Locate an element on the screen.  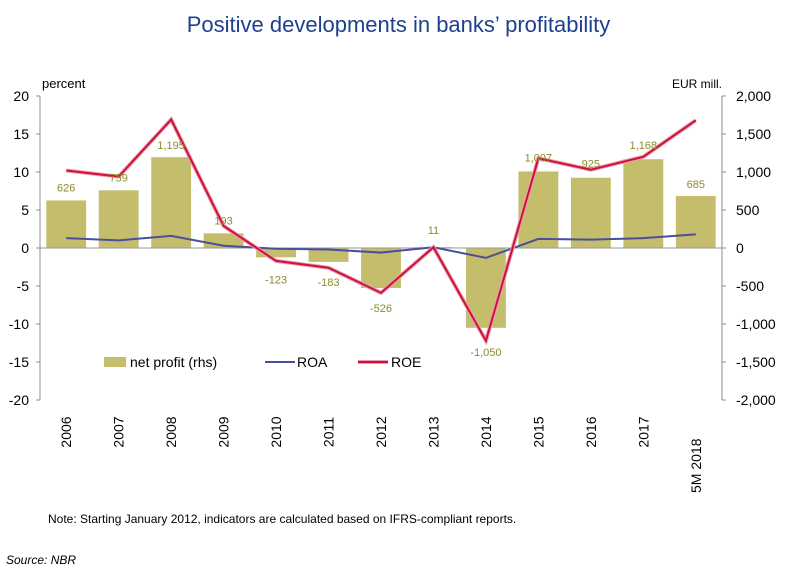
right-tick-label: -2,000 is located at coordinates (756, 400).